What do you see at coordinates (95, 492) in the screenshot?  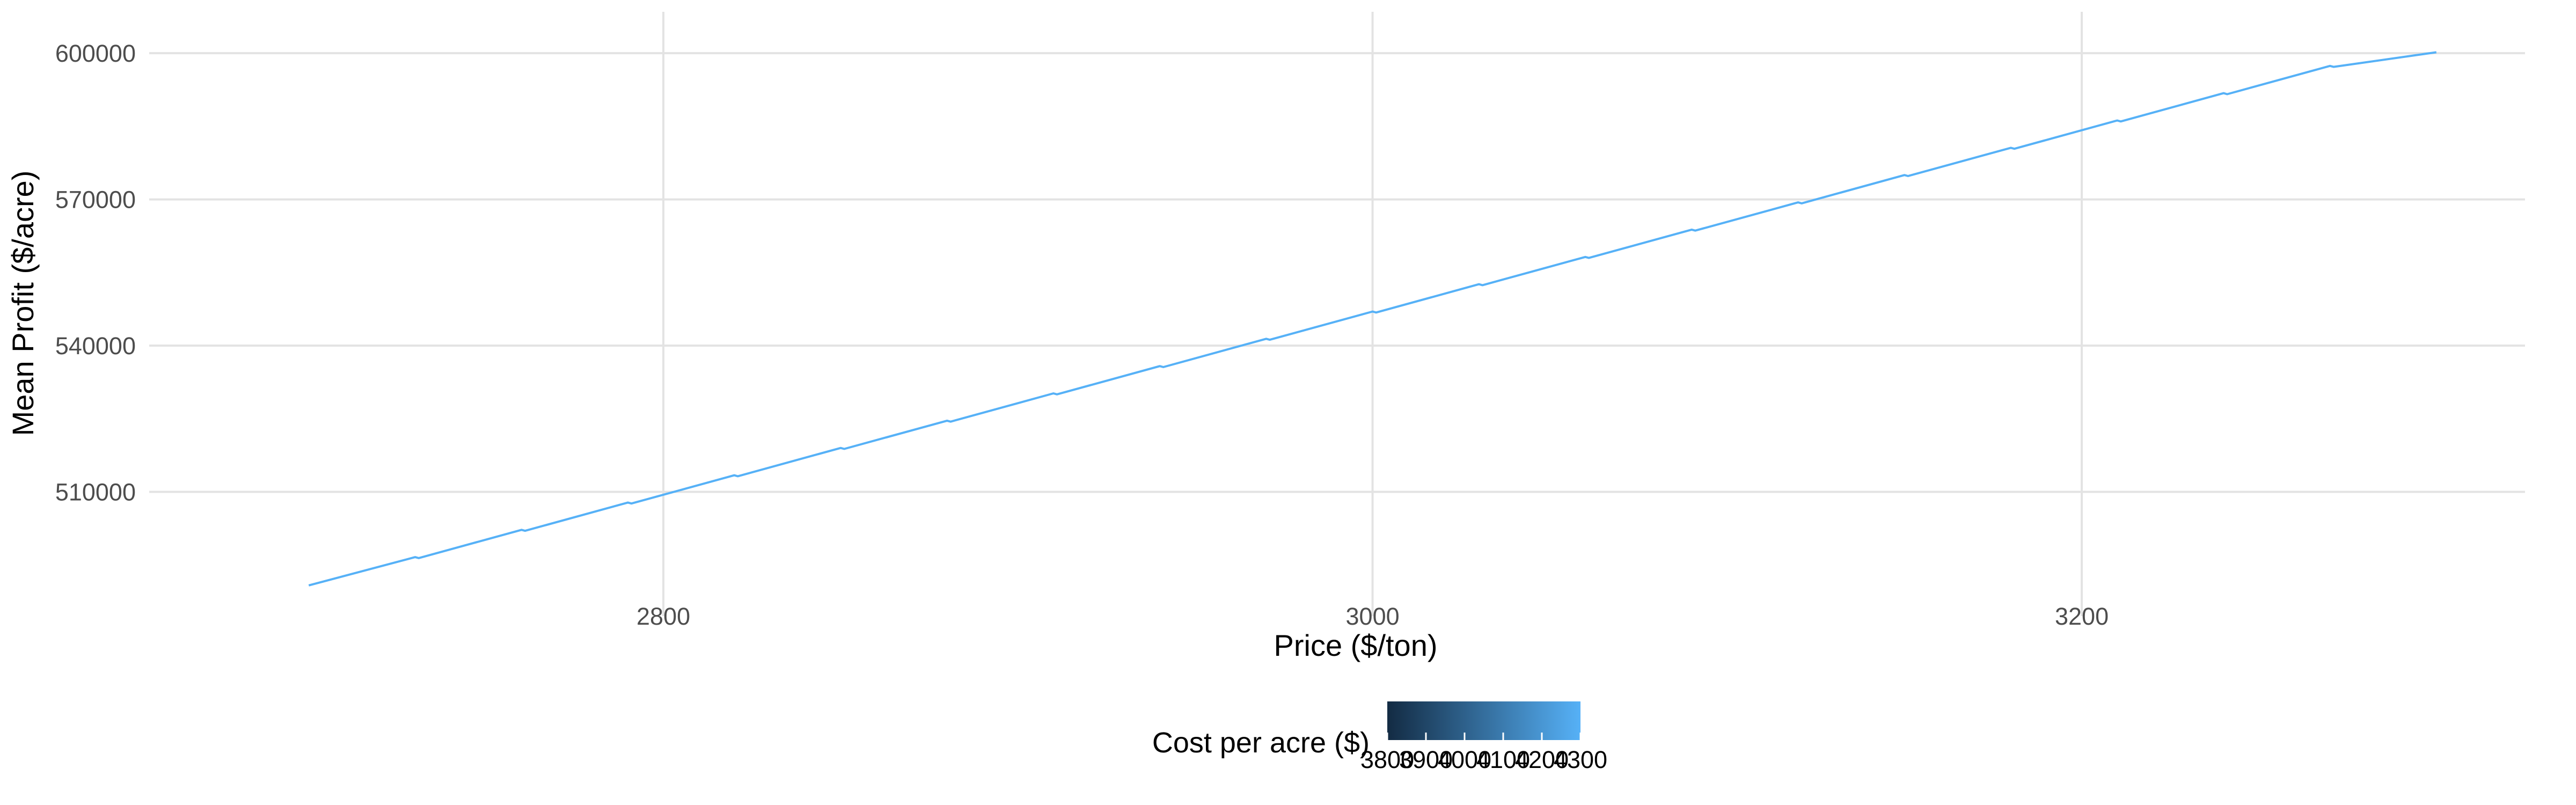 I see `y-tick-label: 510000` at bounding box center [95, 492].